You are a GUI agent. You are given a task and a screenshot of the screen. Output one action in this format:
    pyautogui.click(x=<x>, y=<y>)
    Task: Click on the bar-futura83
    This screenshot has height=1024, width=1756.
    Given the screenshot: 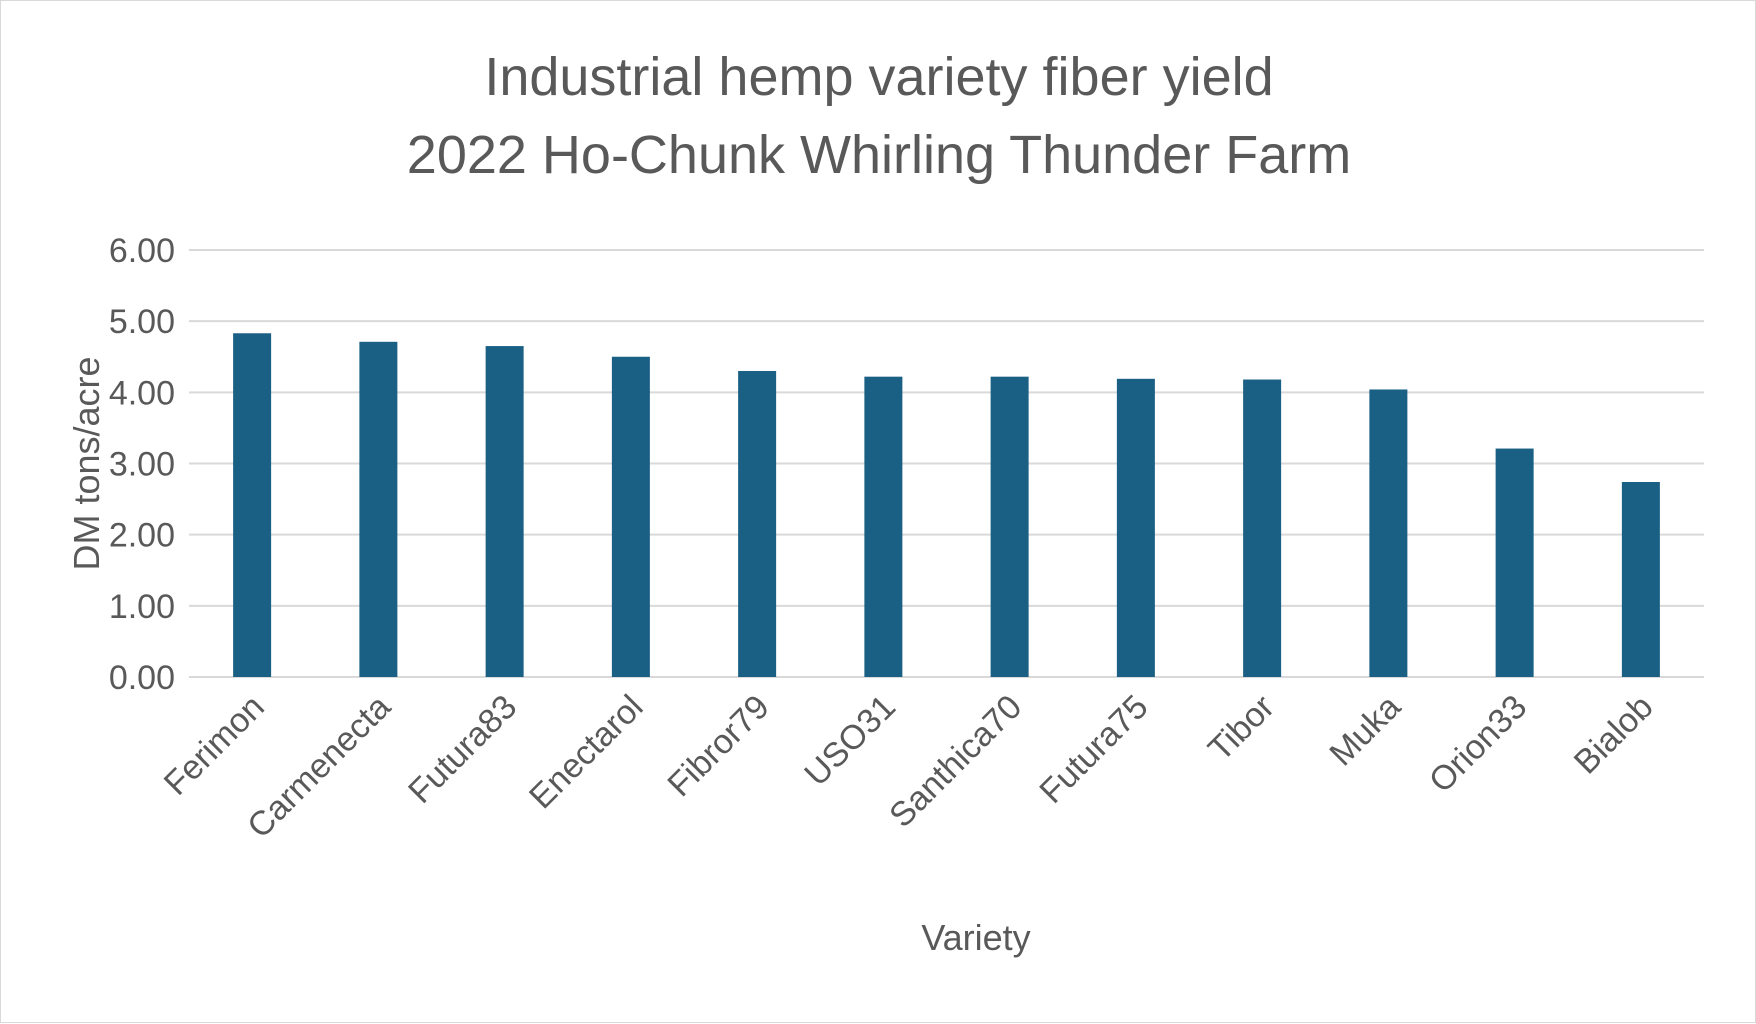 What is the action you would take?
    pyautogui.click(x=504, y=511)
    